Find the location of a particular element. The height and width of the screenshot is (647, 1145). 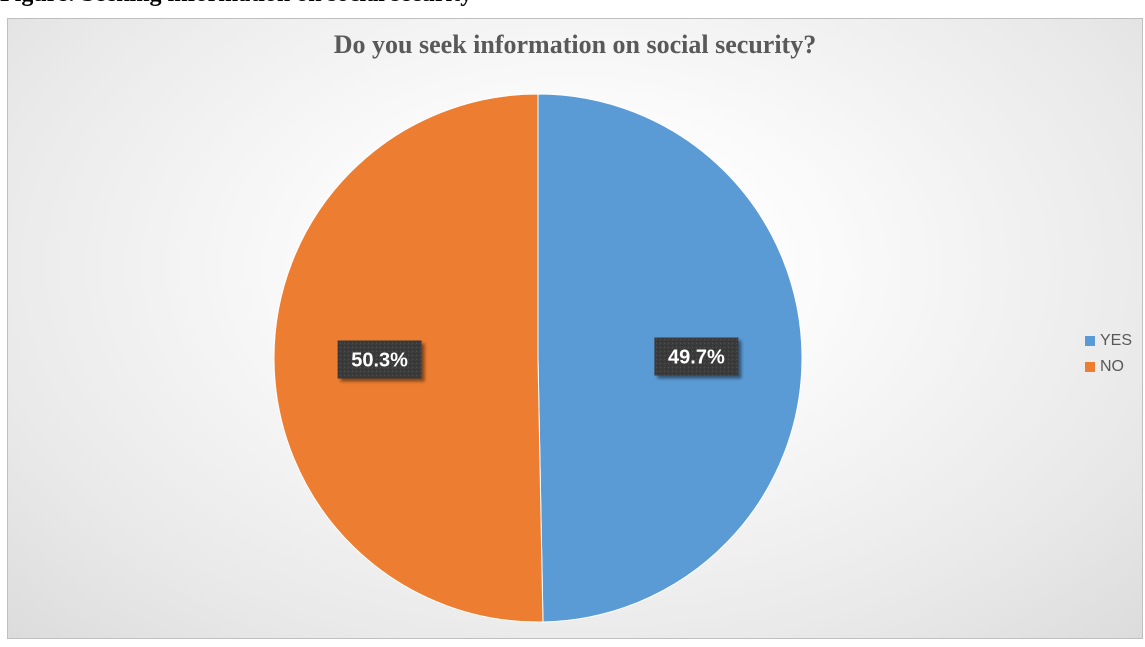

data-label-box-no is located at coordinates (379, 359).